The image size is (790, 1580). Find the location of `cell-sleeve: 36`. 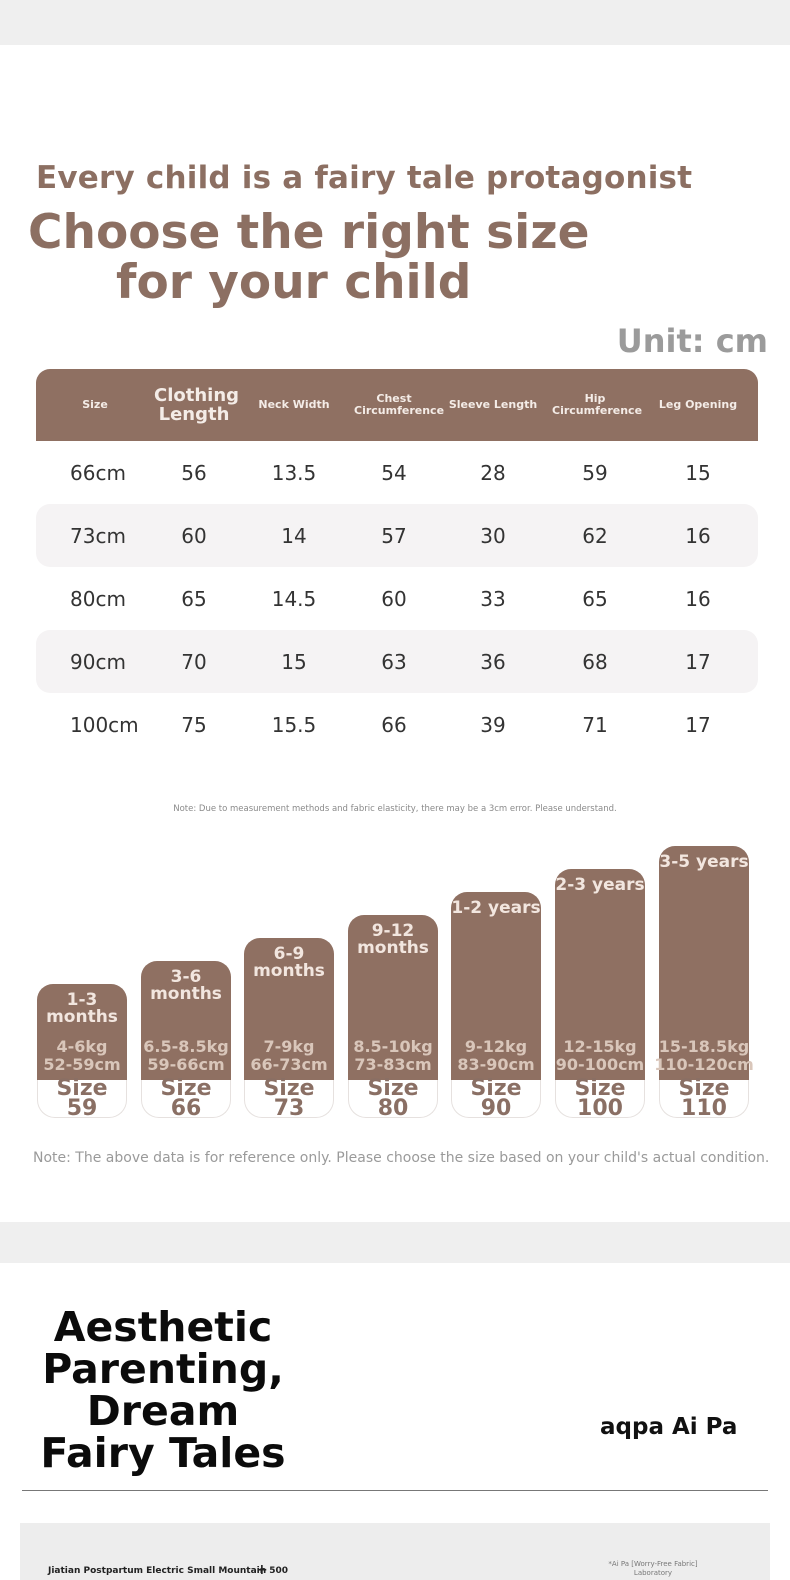

cell-sleeve: 36 is located at coordinates (493, 661).